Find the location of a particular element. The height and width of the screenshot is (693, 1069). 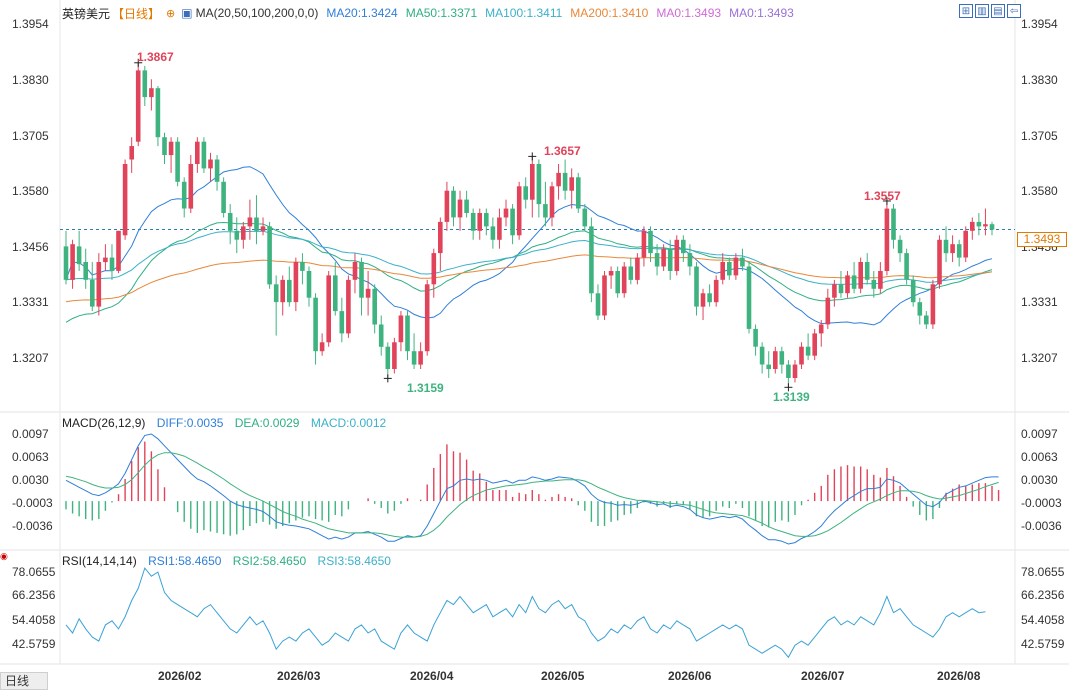

ma100-value: MA100:1.3411 is located at coordinates (524, 13).